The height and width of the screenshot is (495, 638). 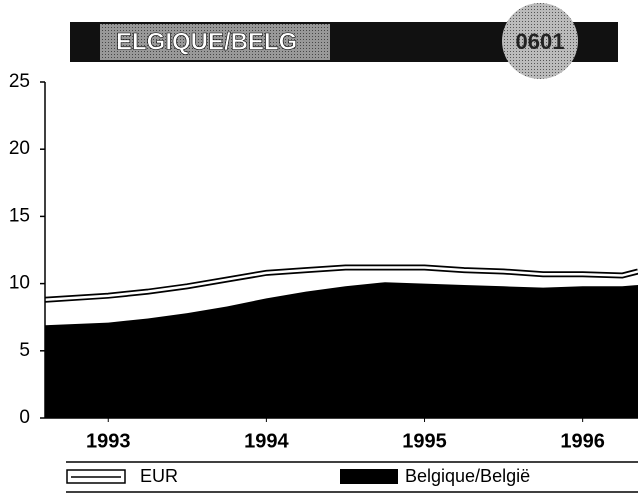 I want to click on badge-circle, so click(x=540, y=41).